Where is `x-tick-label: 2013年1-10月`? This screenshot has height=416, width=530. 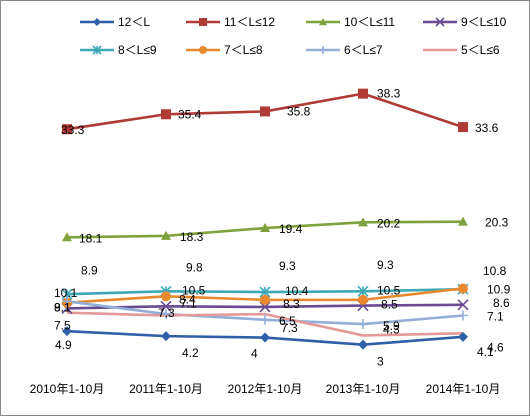 x-tick-label: 2013年1-10月 is located at coordinates (363, 389).